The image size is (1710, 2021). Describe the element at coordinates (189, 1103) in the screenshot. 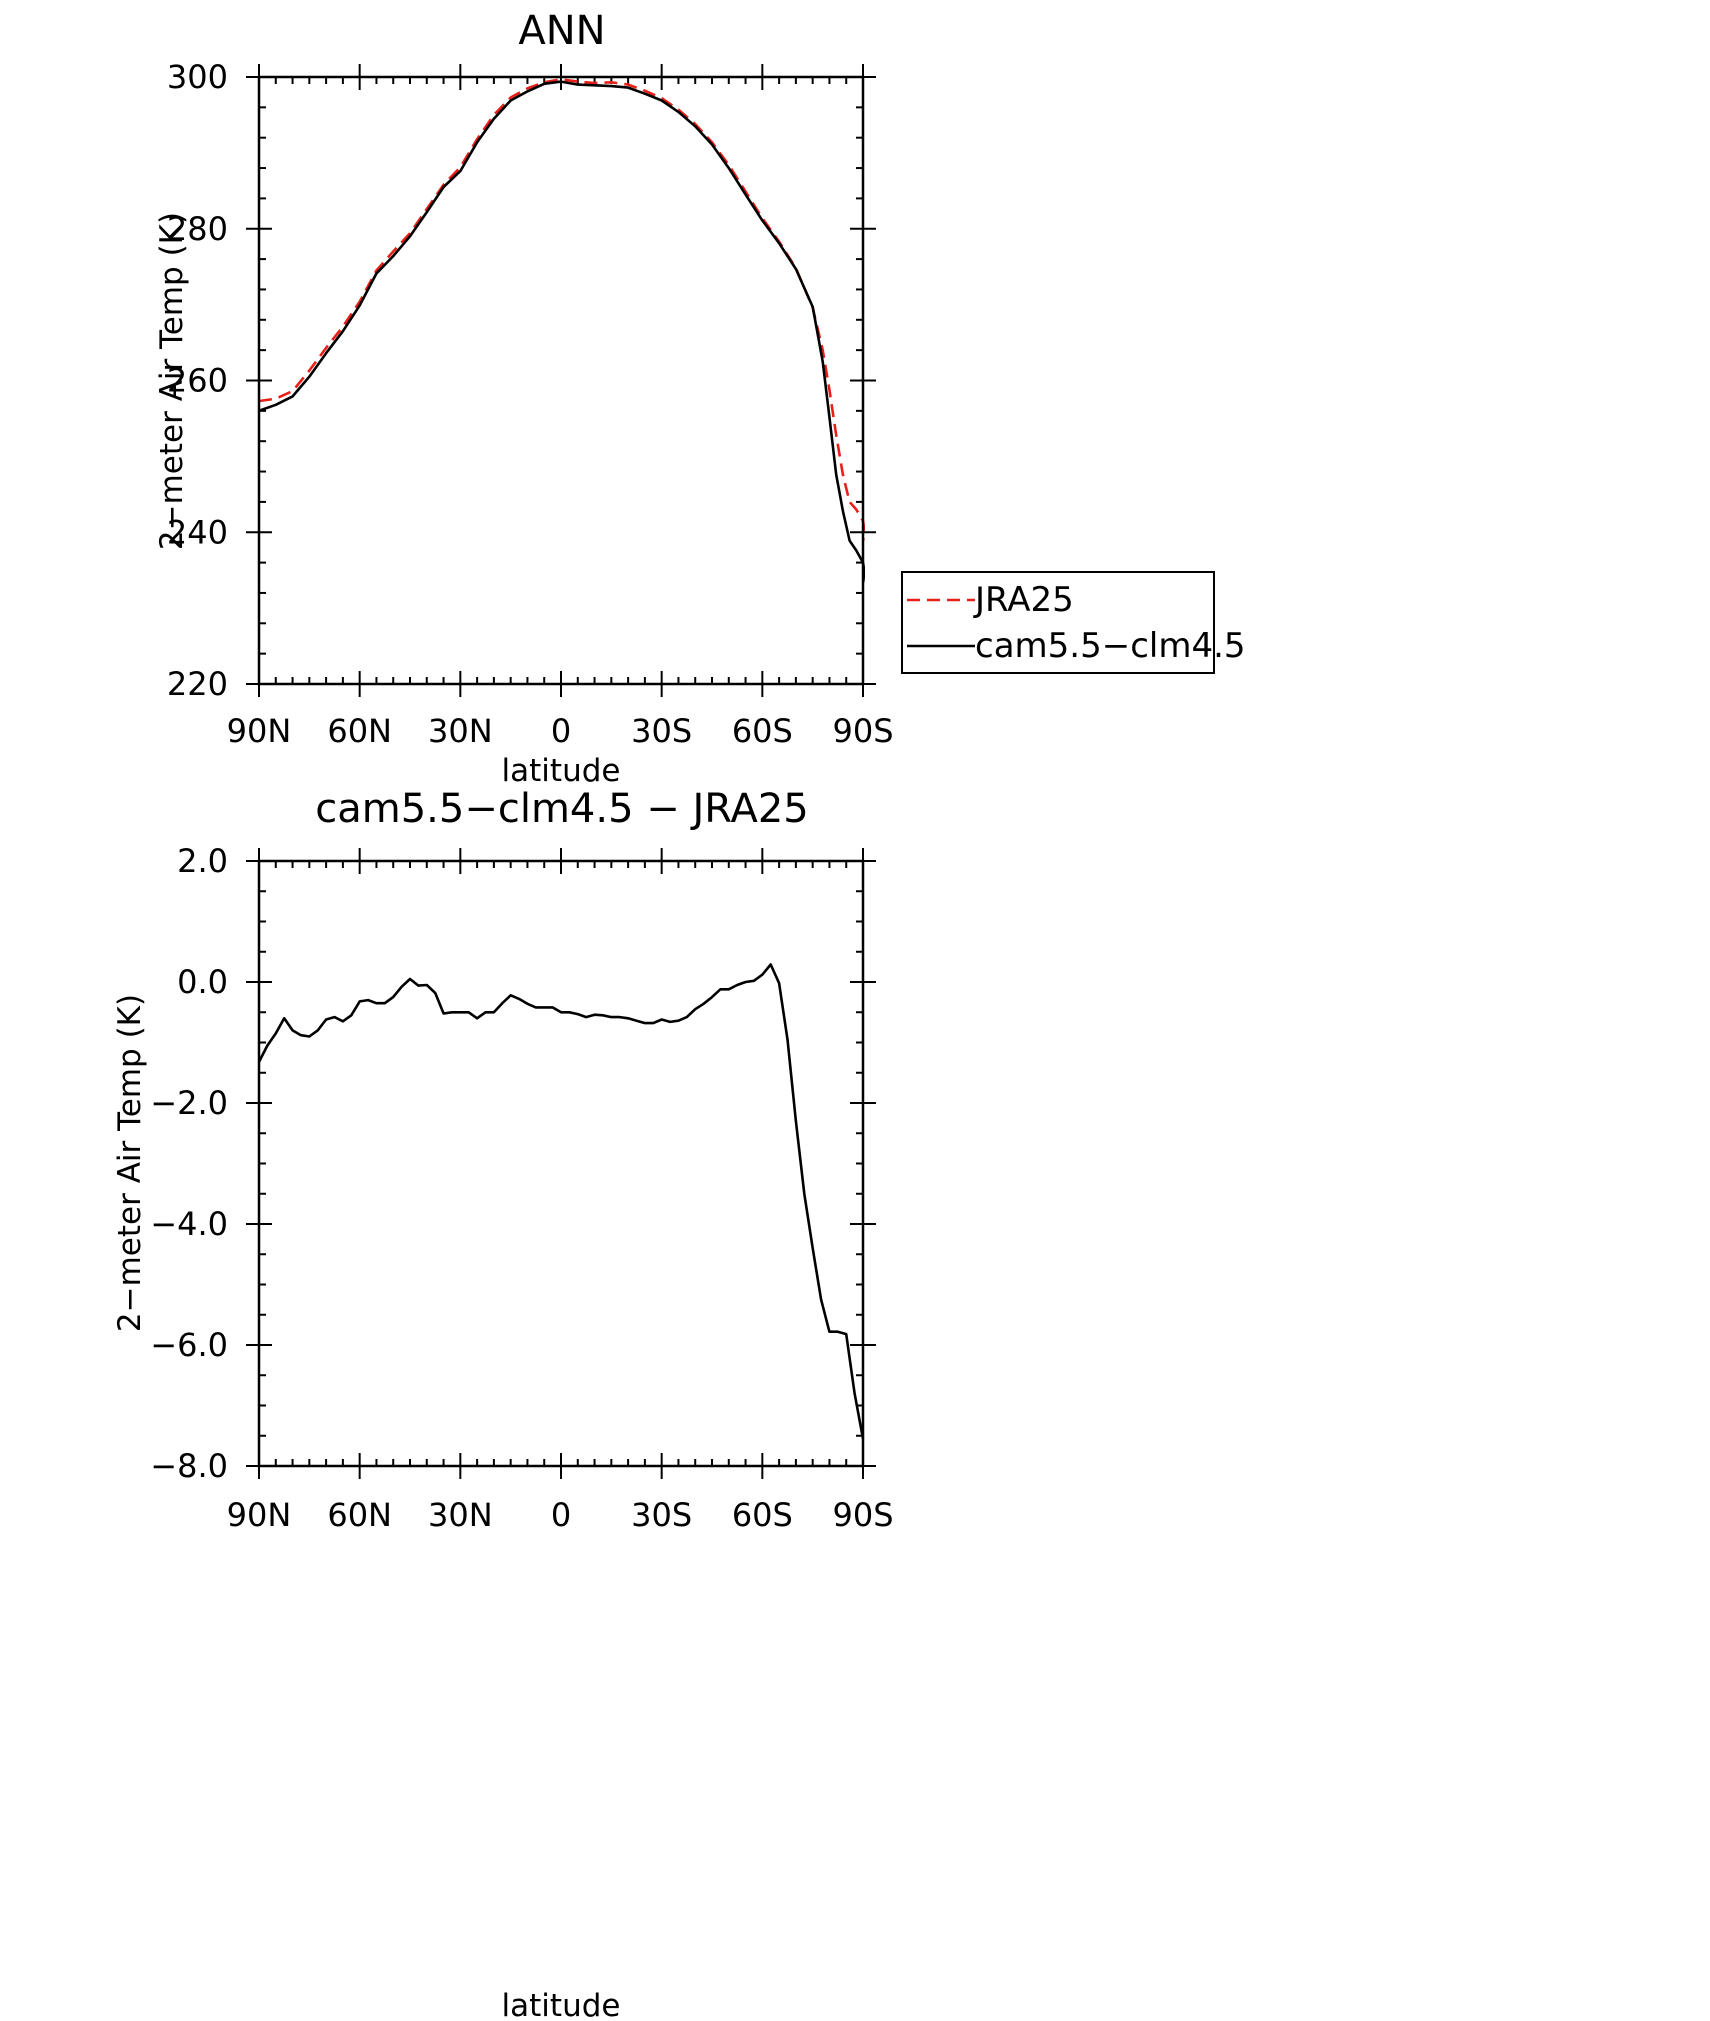

I see `y-tick-label: −2.0` at that location.